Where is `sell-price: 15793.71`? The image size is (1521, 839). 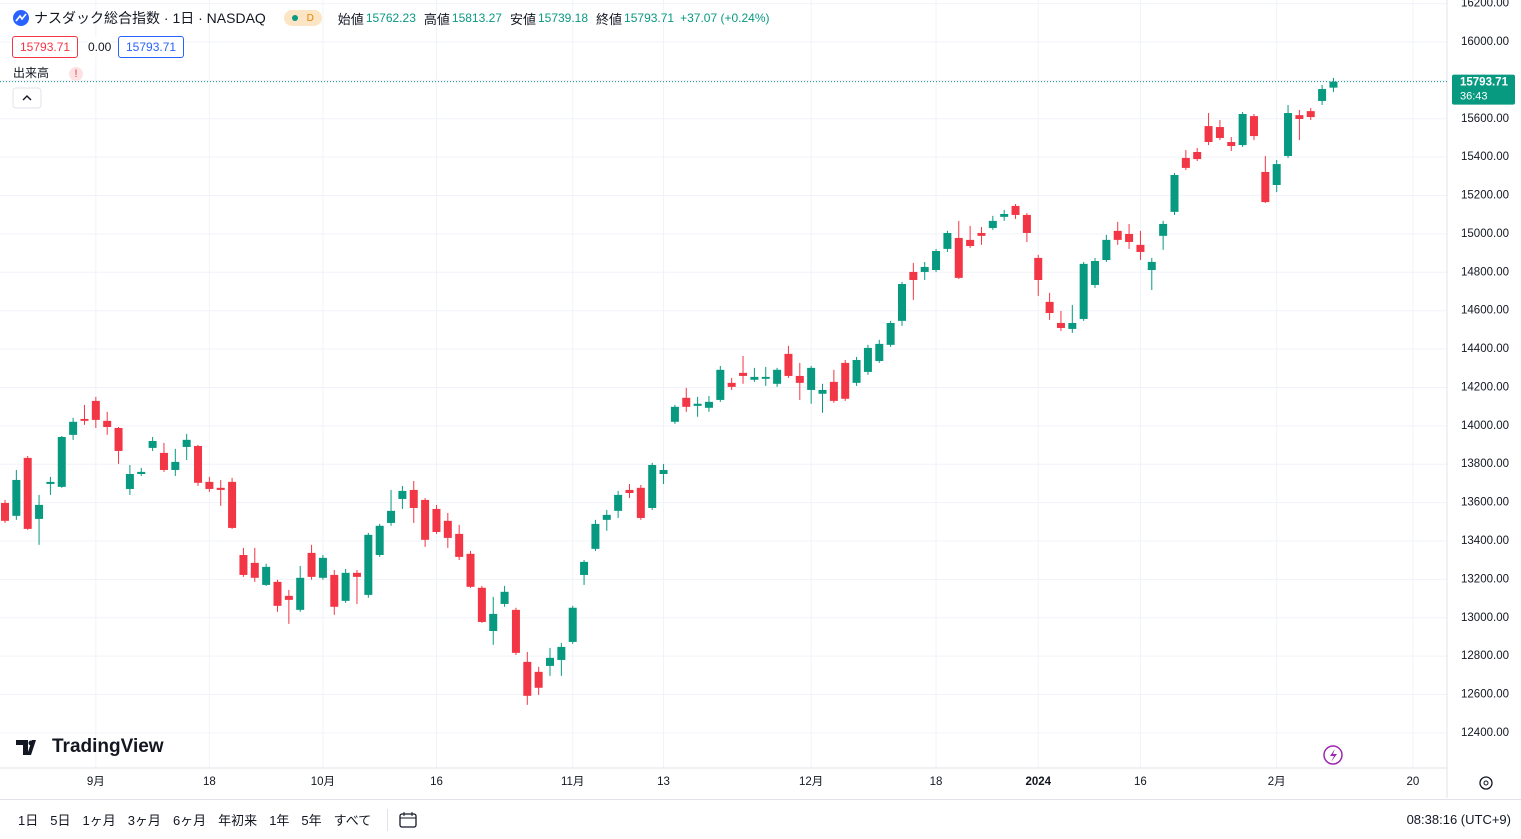
sell-price: 15793.71 is located at coordinates (45, 47).